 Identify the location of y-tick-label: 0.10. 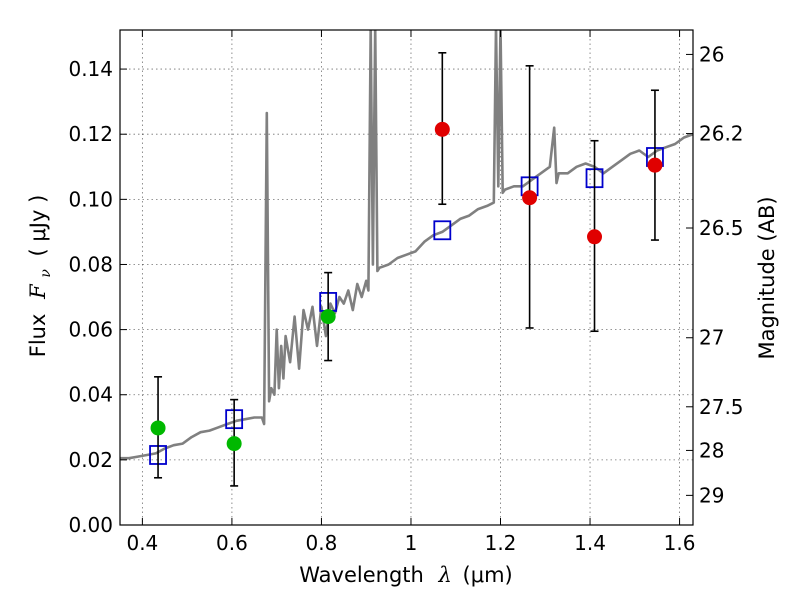
(90, 199).